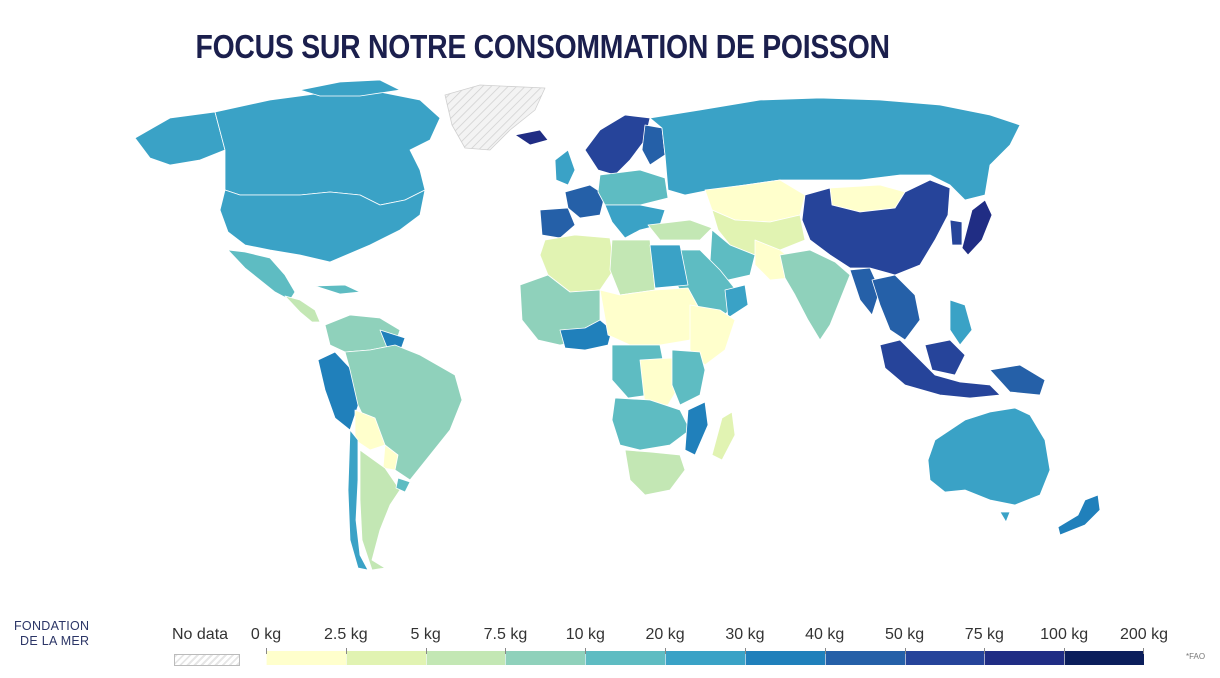 Image resolution: width=1220 pixels, height=678 pixels. I want to click on region-tasmania, so click(1005, 517).